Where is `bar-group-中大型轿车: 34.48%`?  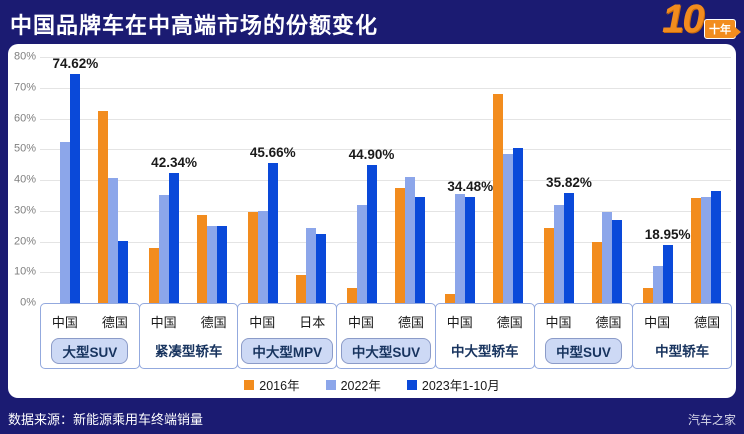 bar-group-中大型轿车: 34.48% is located at coordinates (484, 180).